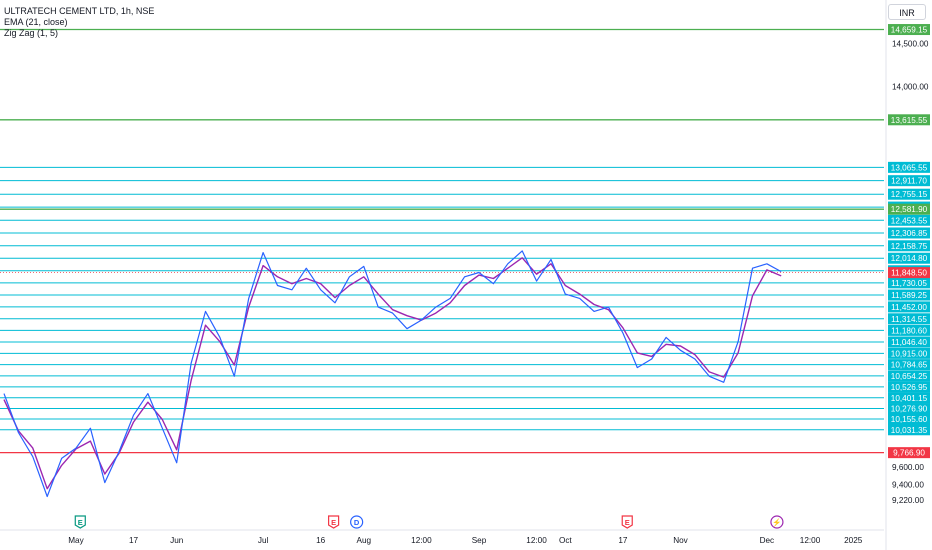  Describe the element at coordinates (321, 540) in the screenshot. I see `x-tick-4: 16` at that location.